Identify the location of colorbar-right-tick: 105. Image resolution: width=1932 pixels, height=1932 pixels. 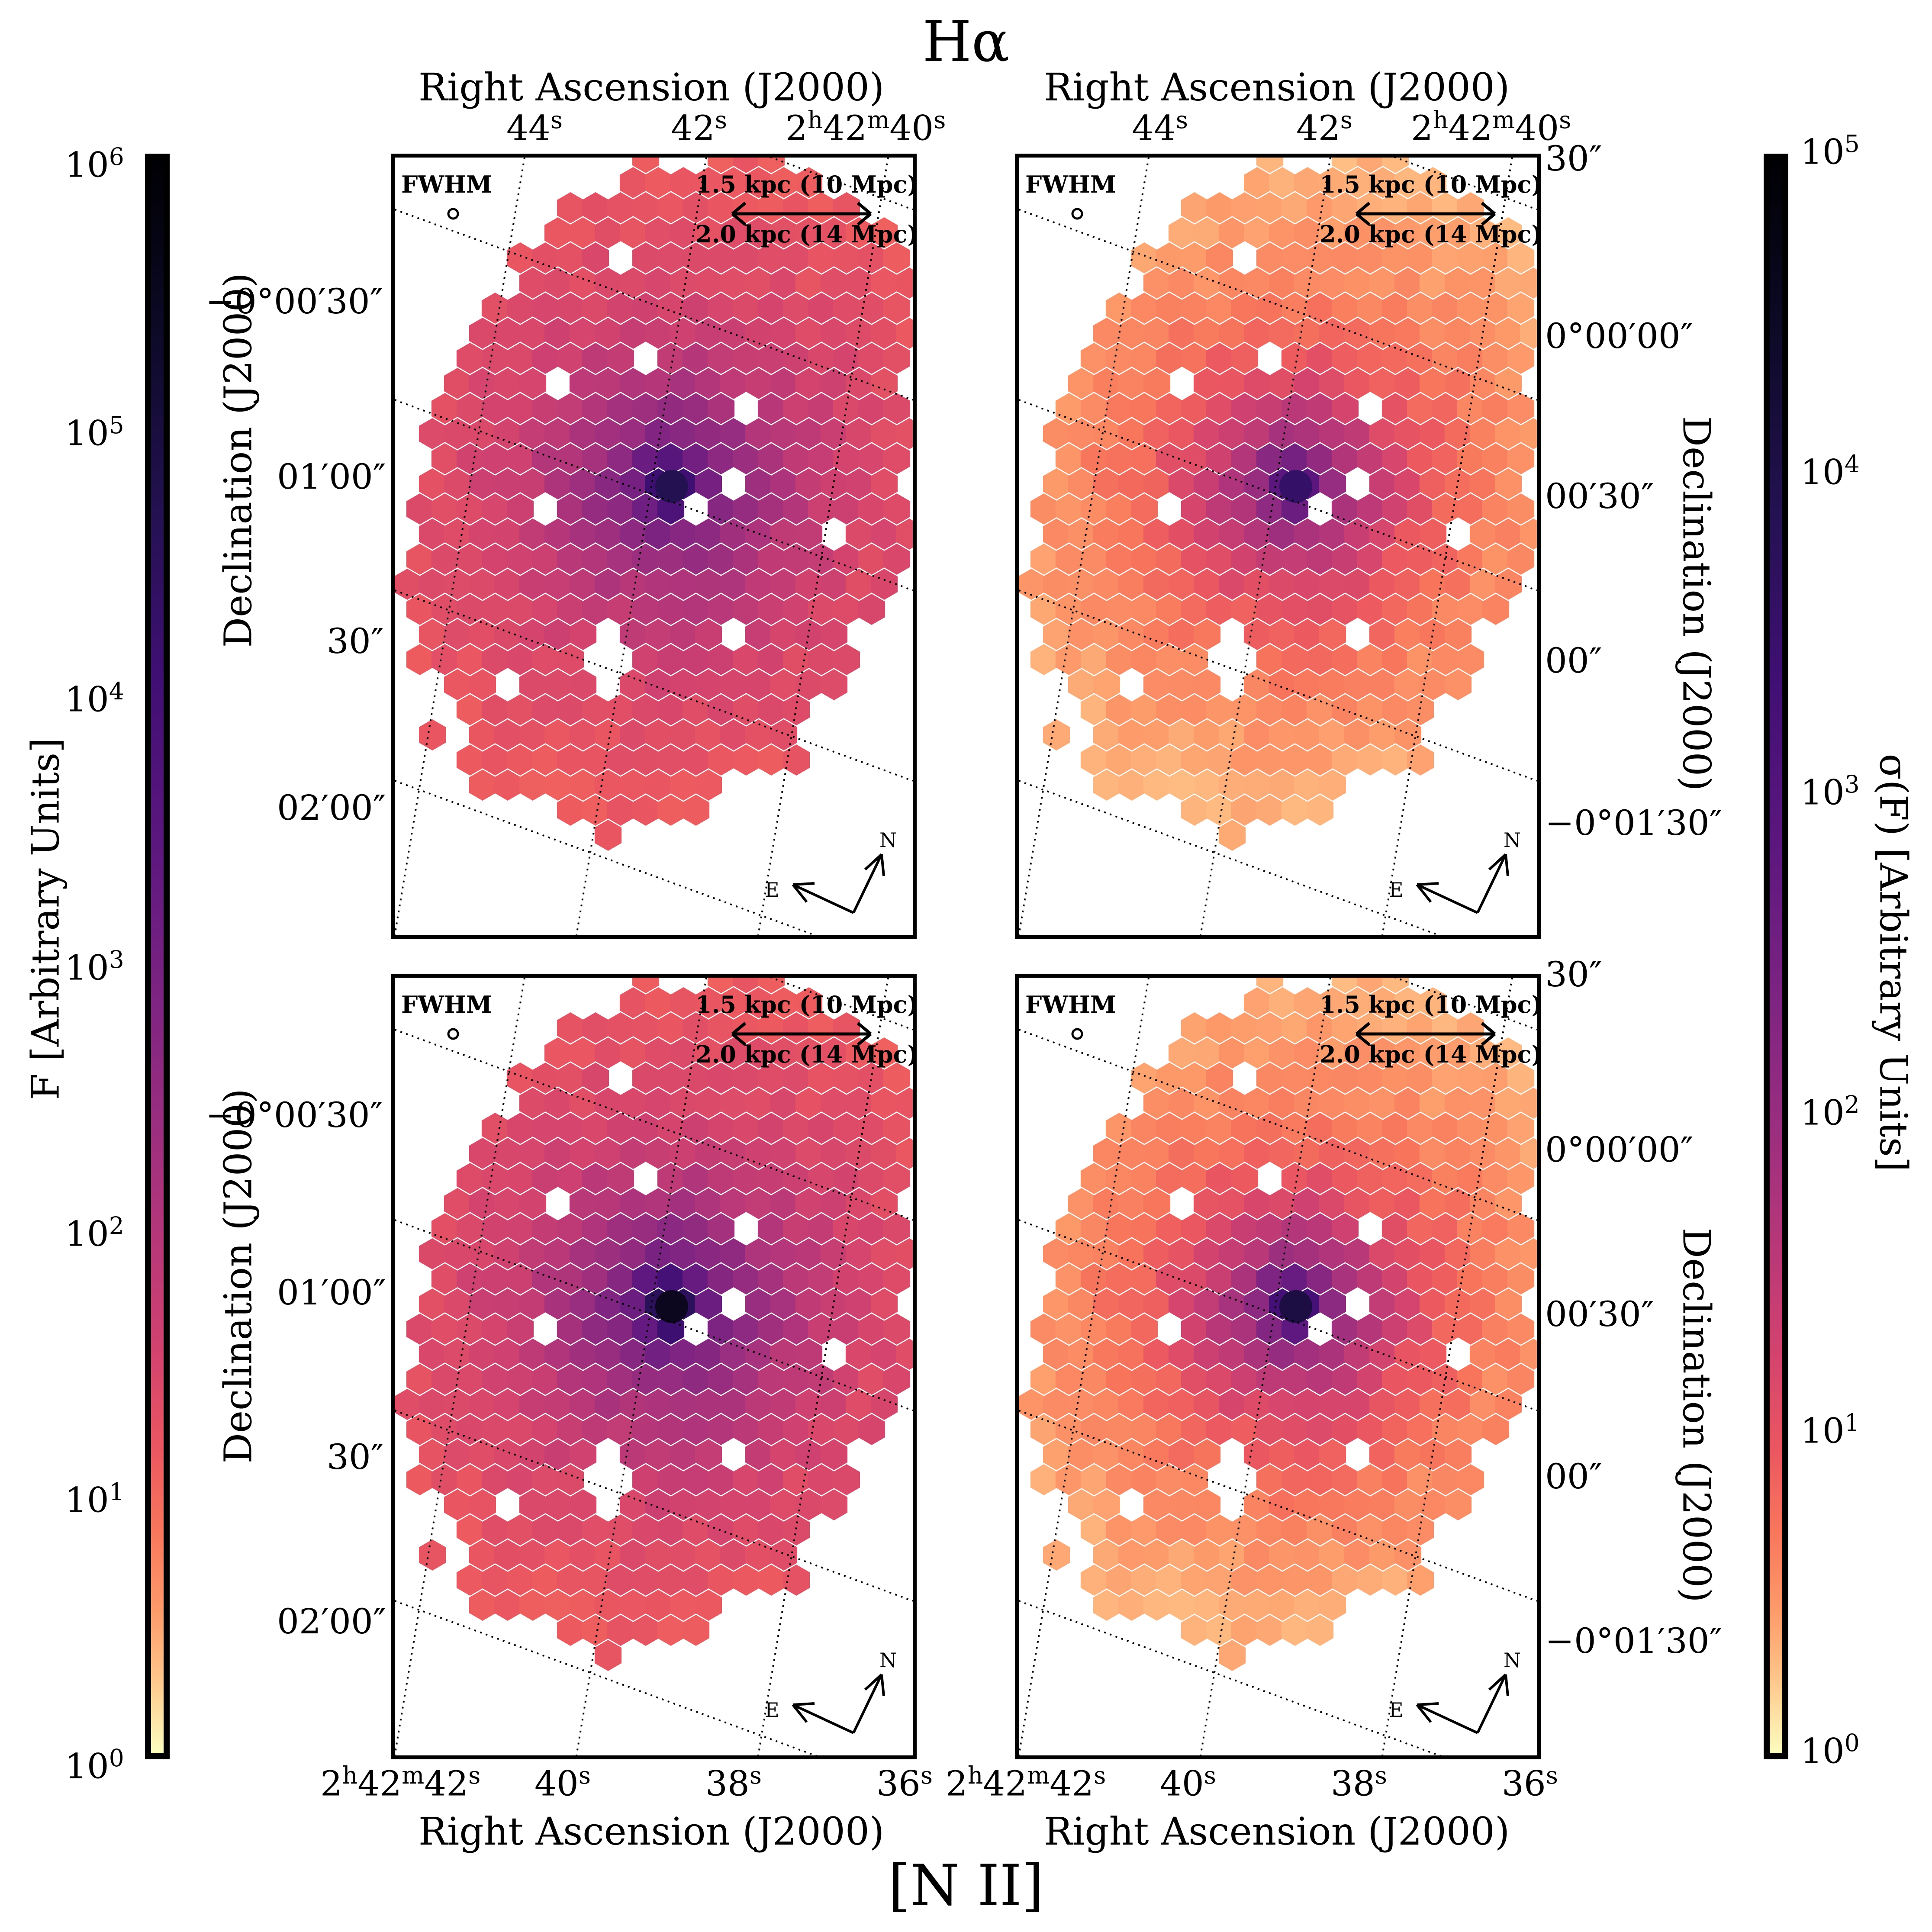
(1830, 151).